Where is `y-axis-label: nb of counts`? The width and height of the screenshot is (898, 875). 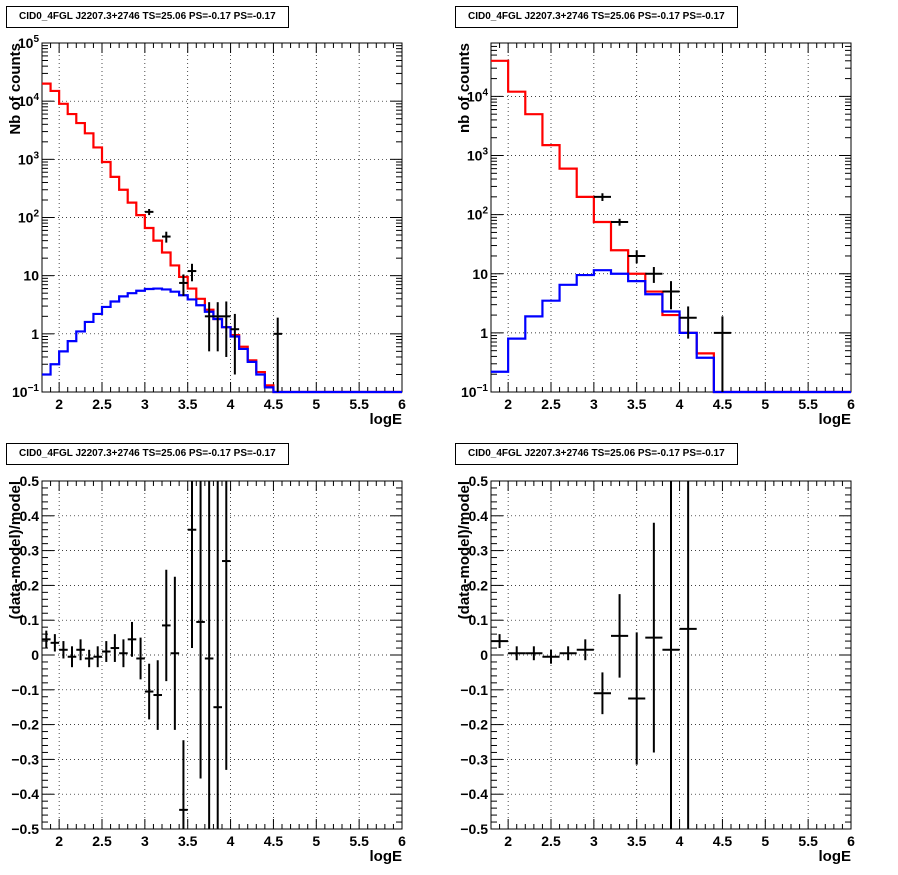
y-axis-label: nb of counts is located at coordinates (464, 88).